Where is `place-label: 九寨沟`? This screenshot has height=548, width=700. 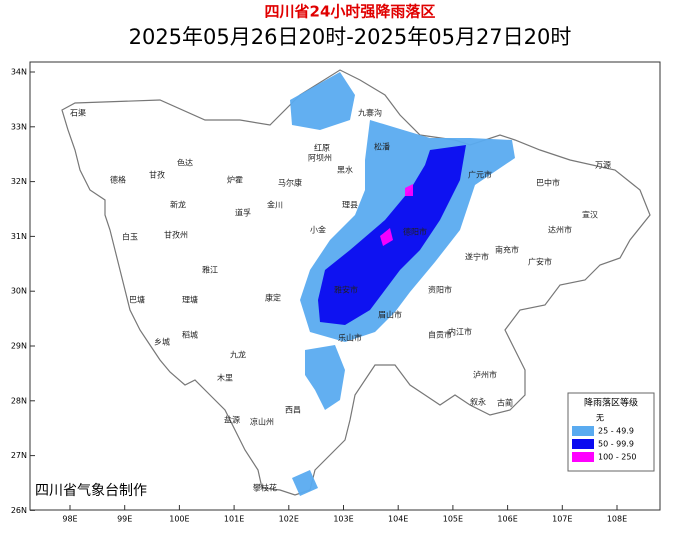
place-label: 九寨沟 is located at coordinates (370, 113).